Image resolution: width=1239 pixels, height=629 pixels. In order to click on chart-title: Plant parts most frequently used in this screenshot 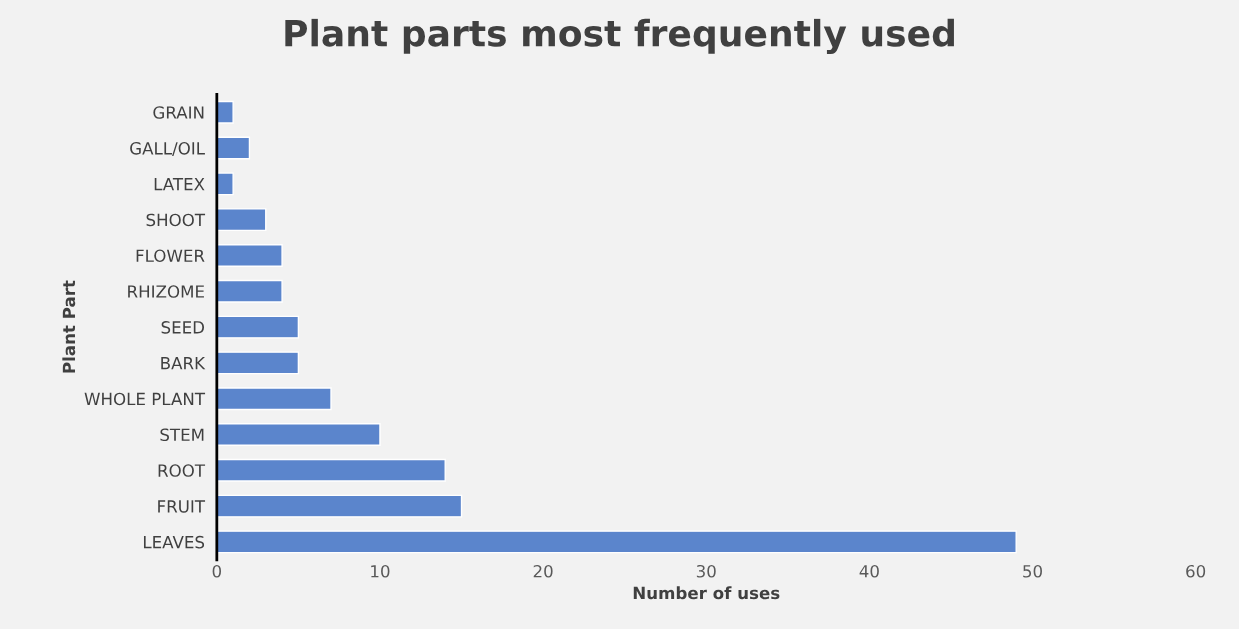, I will do `click(619, 36)`.